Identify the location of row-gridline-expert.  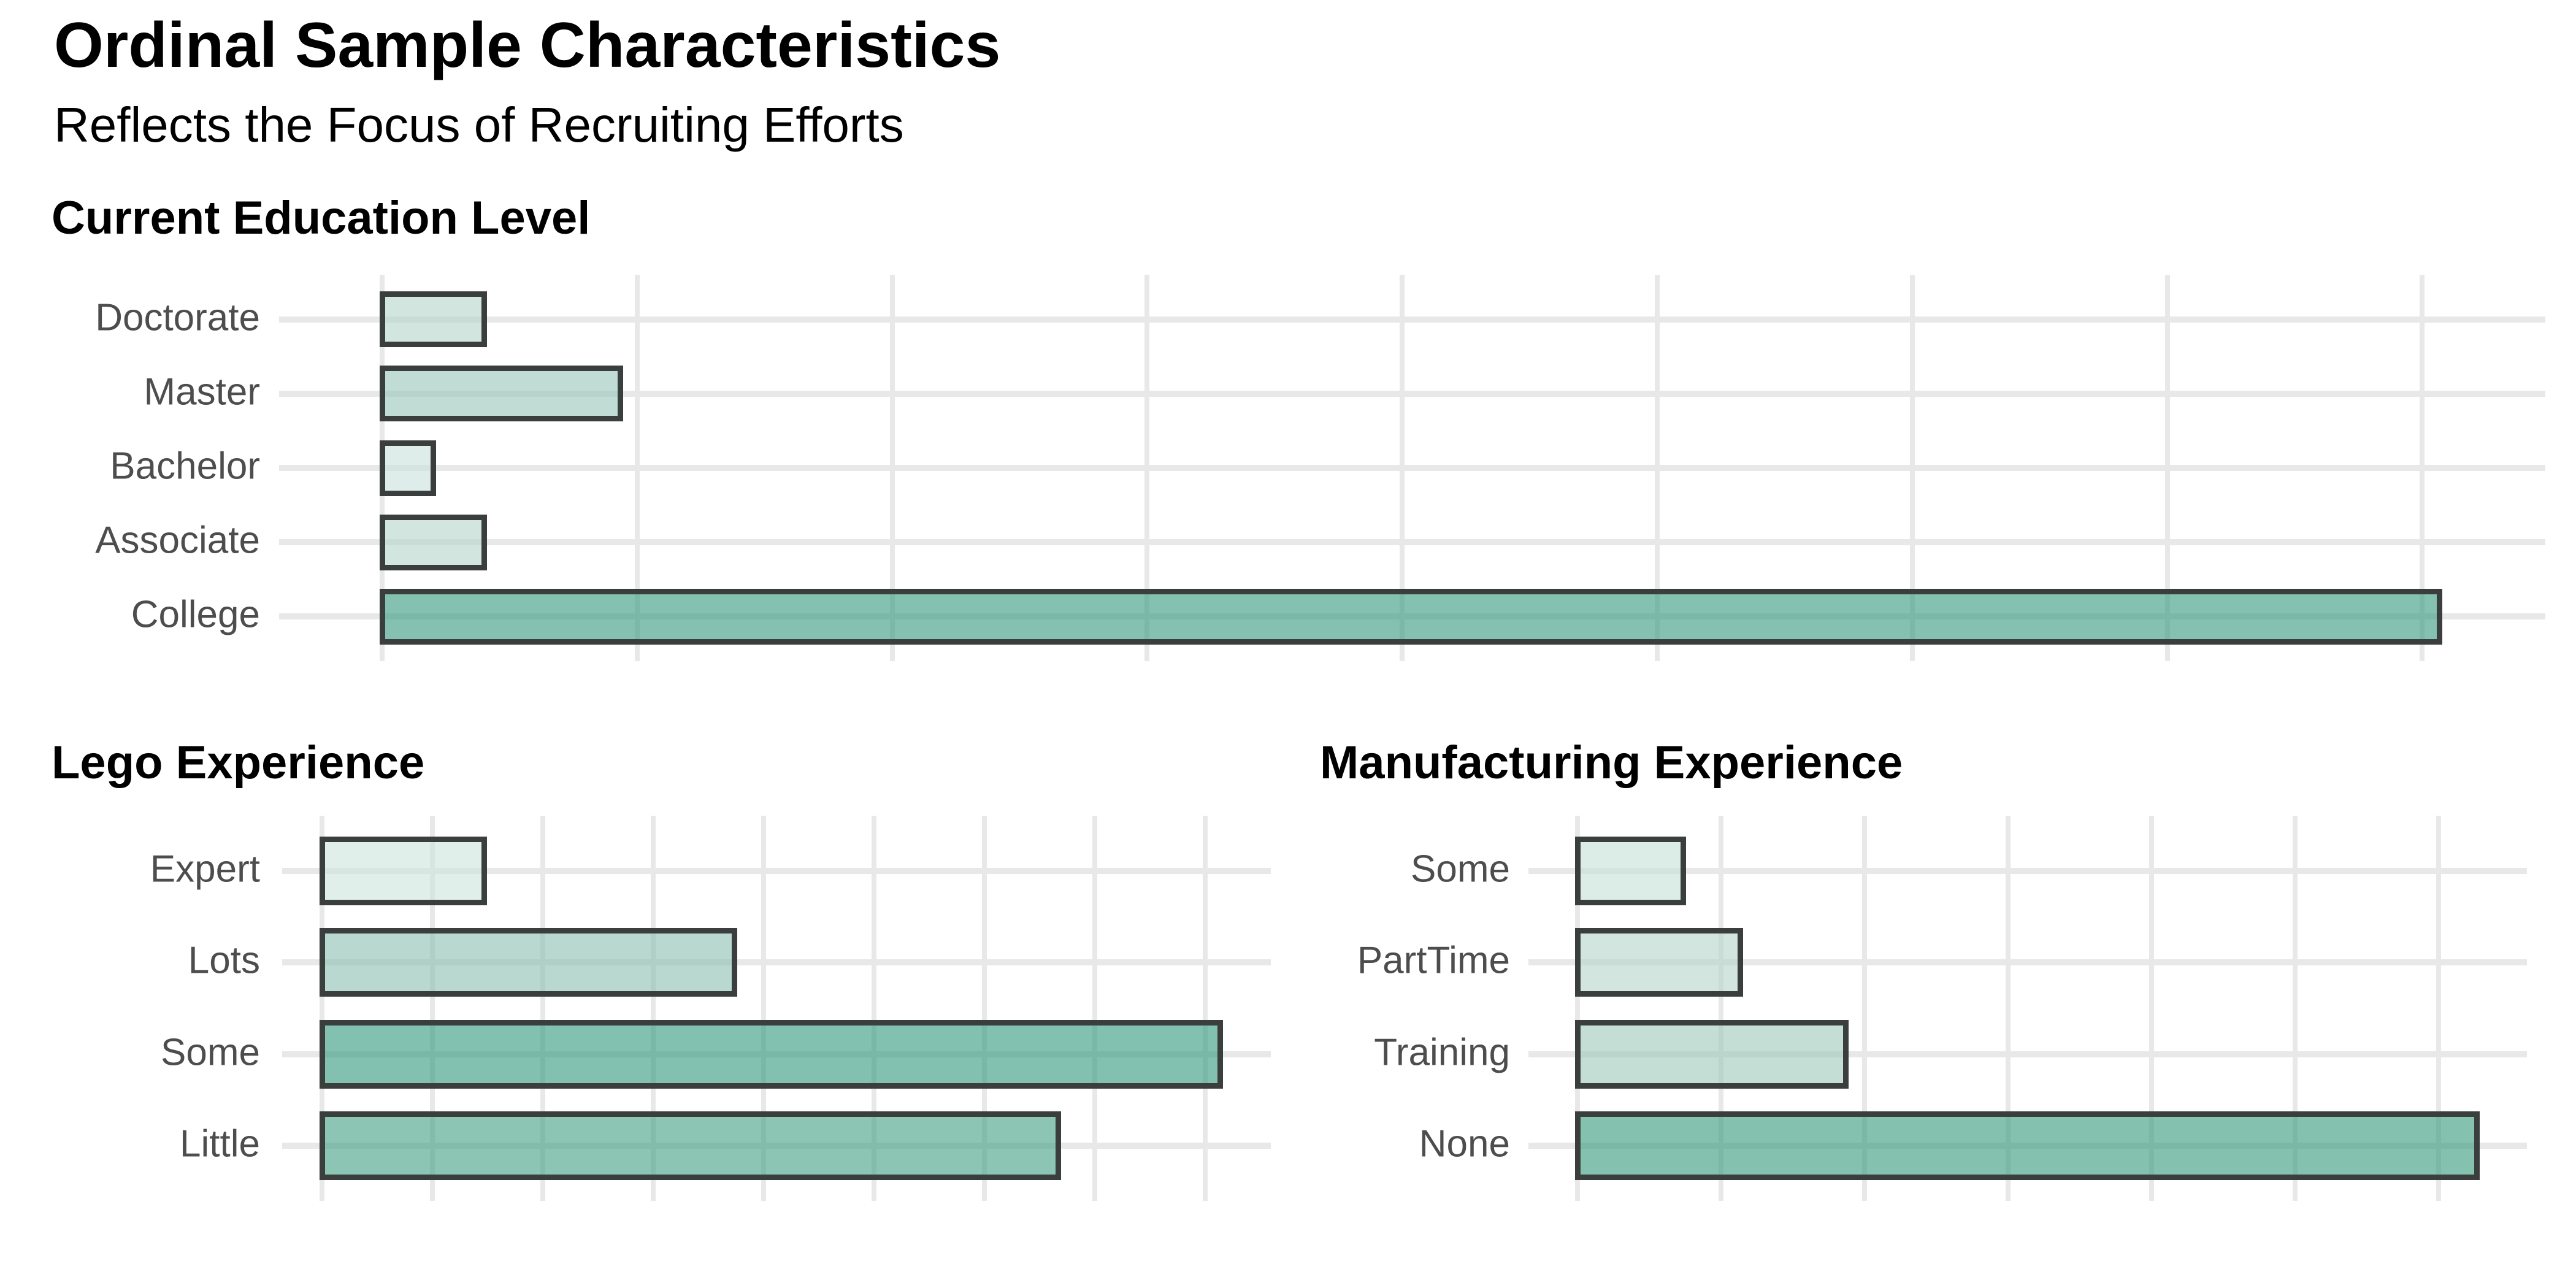
(776, 871).